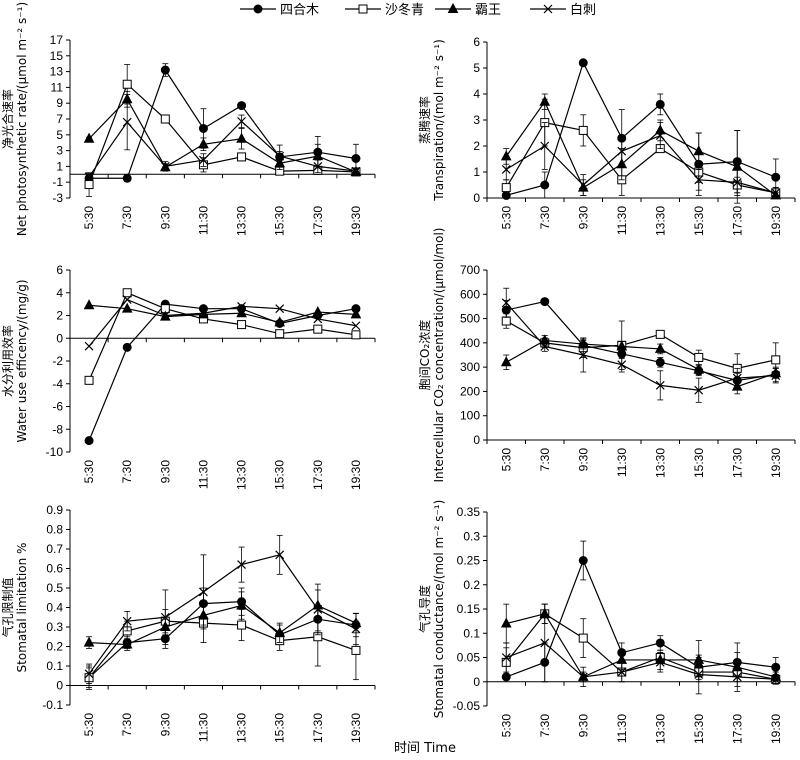  I want to click on x-tick-label: 13:30, so click(660, 221).